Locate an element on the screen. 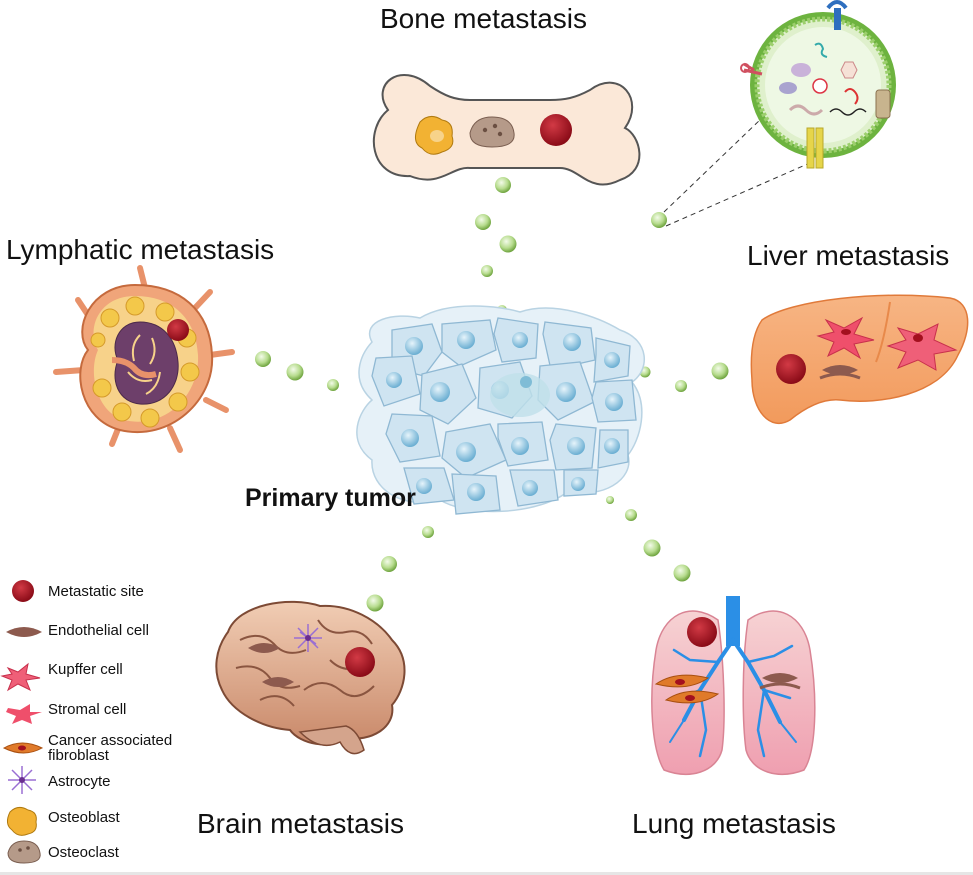 The width and height of the screenshot is (973, 875). endothelial-cell-icon is located at coordinates (24, 632).